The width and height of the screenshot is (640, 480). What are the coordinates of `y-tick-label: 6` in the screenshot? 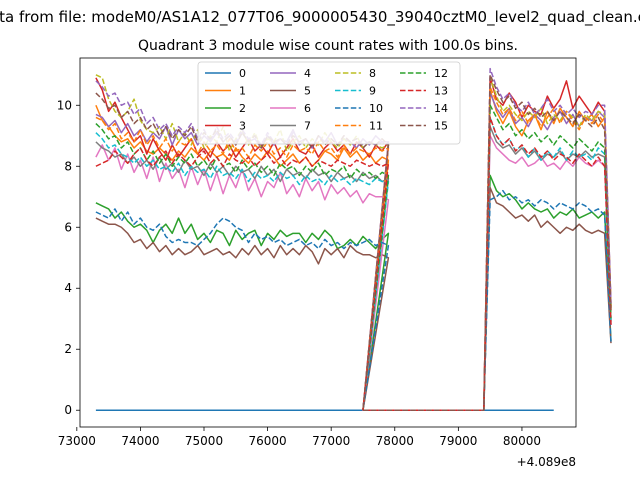 It's located at (68, 227).